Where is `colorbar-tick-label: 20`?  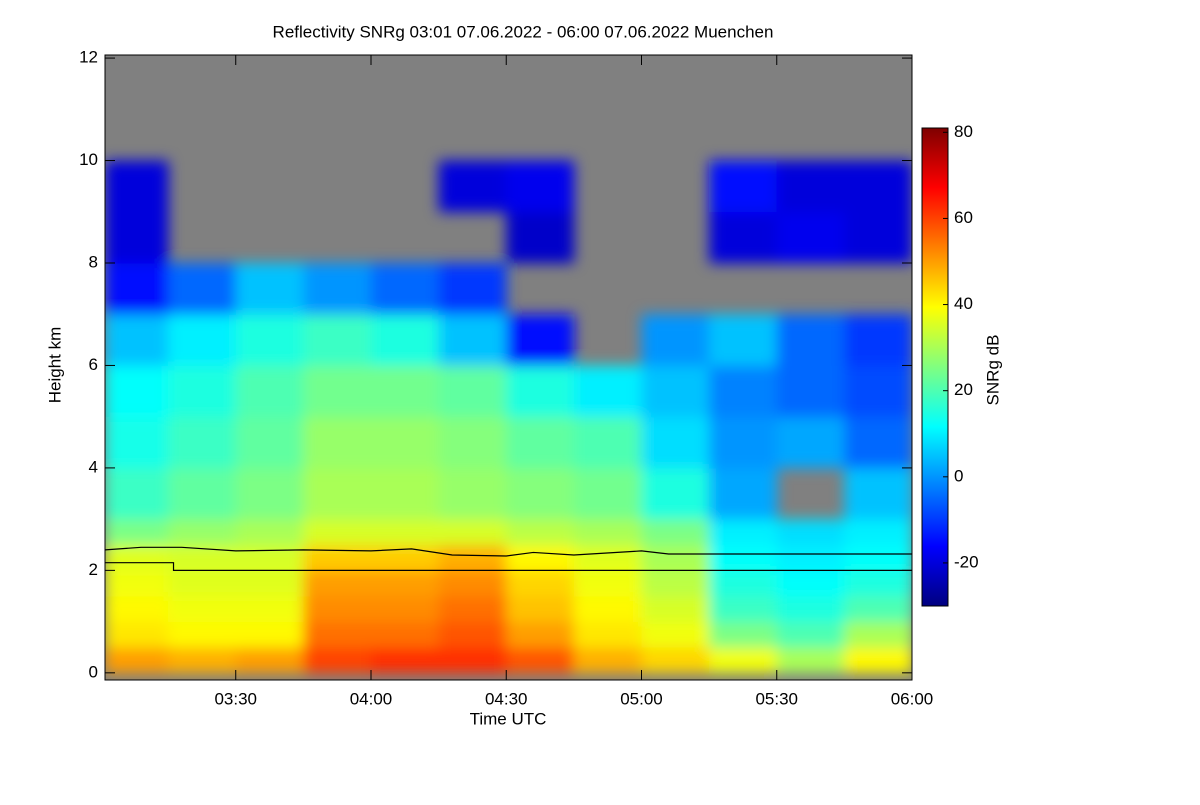
colorbar-tick-label: 20 is located at coordinates (963, 389).